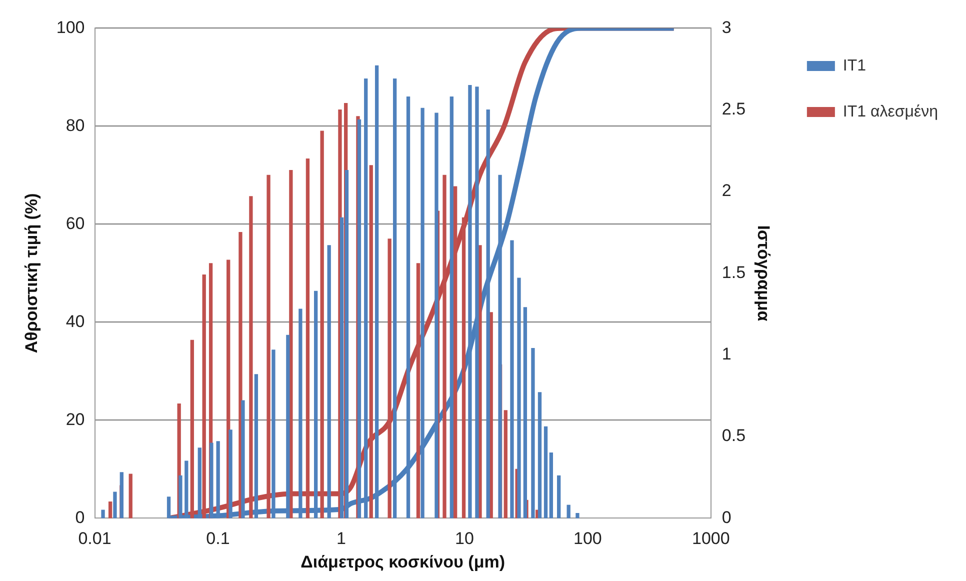 The width and height of the screenshot is (966, 581). I want to click on y-axis-title: Αθροιστική τιμή (%), so click(31, 273).